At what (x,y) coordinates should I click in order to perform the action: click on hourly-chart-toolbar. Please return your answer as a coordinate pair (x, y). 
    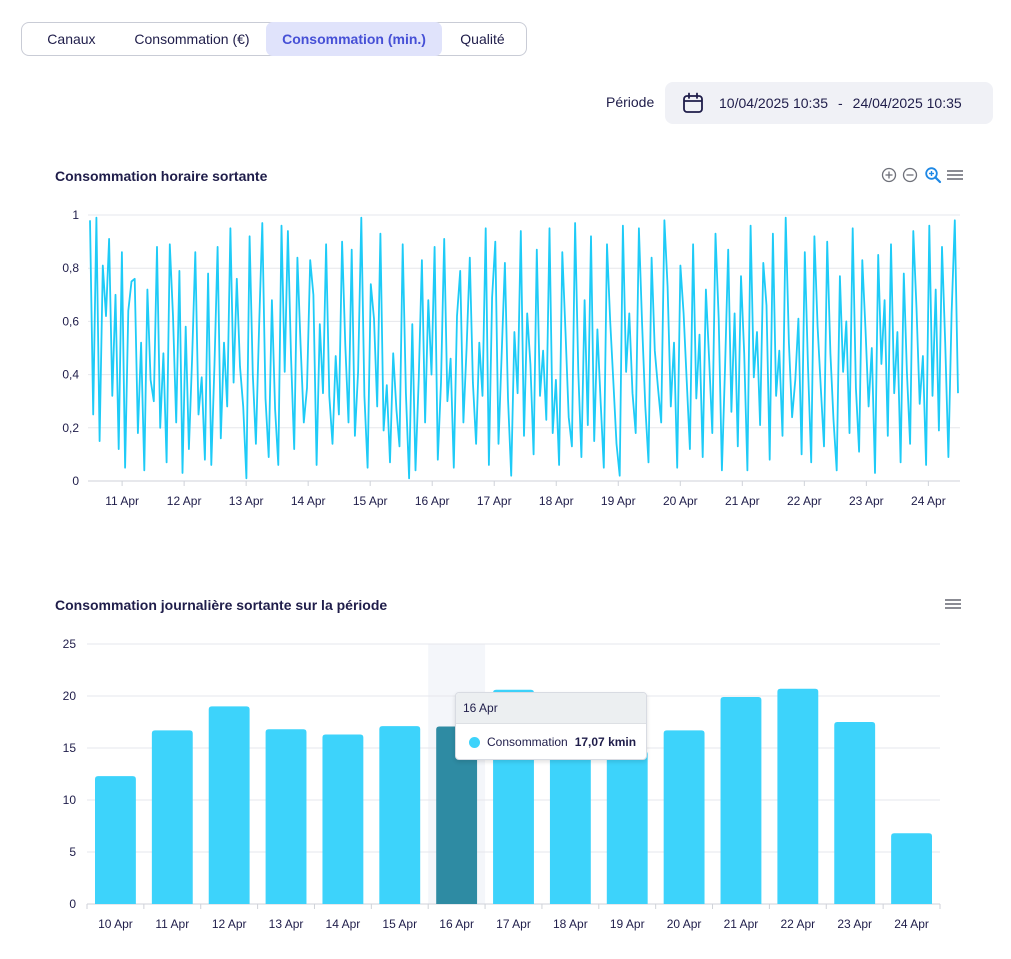
    Looking at the image, I should click on (922, 175).